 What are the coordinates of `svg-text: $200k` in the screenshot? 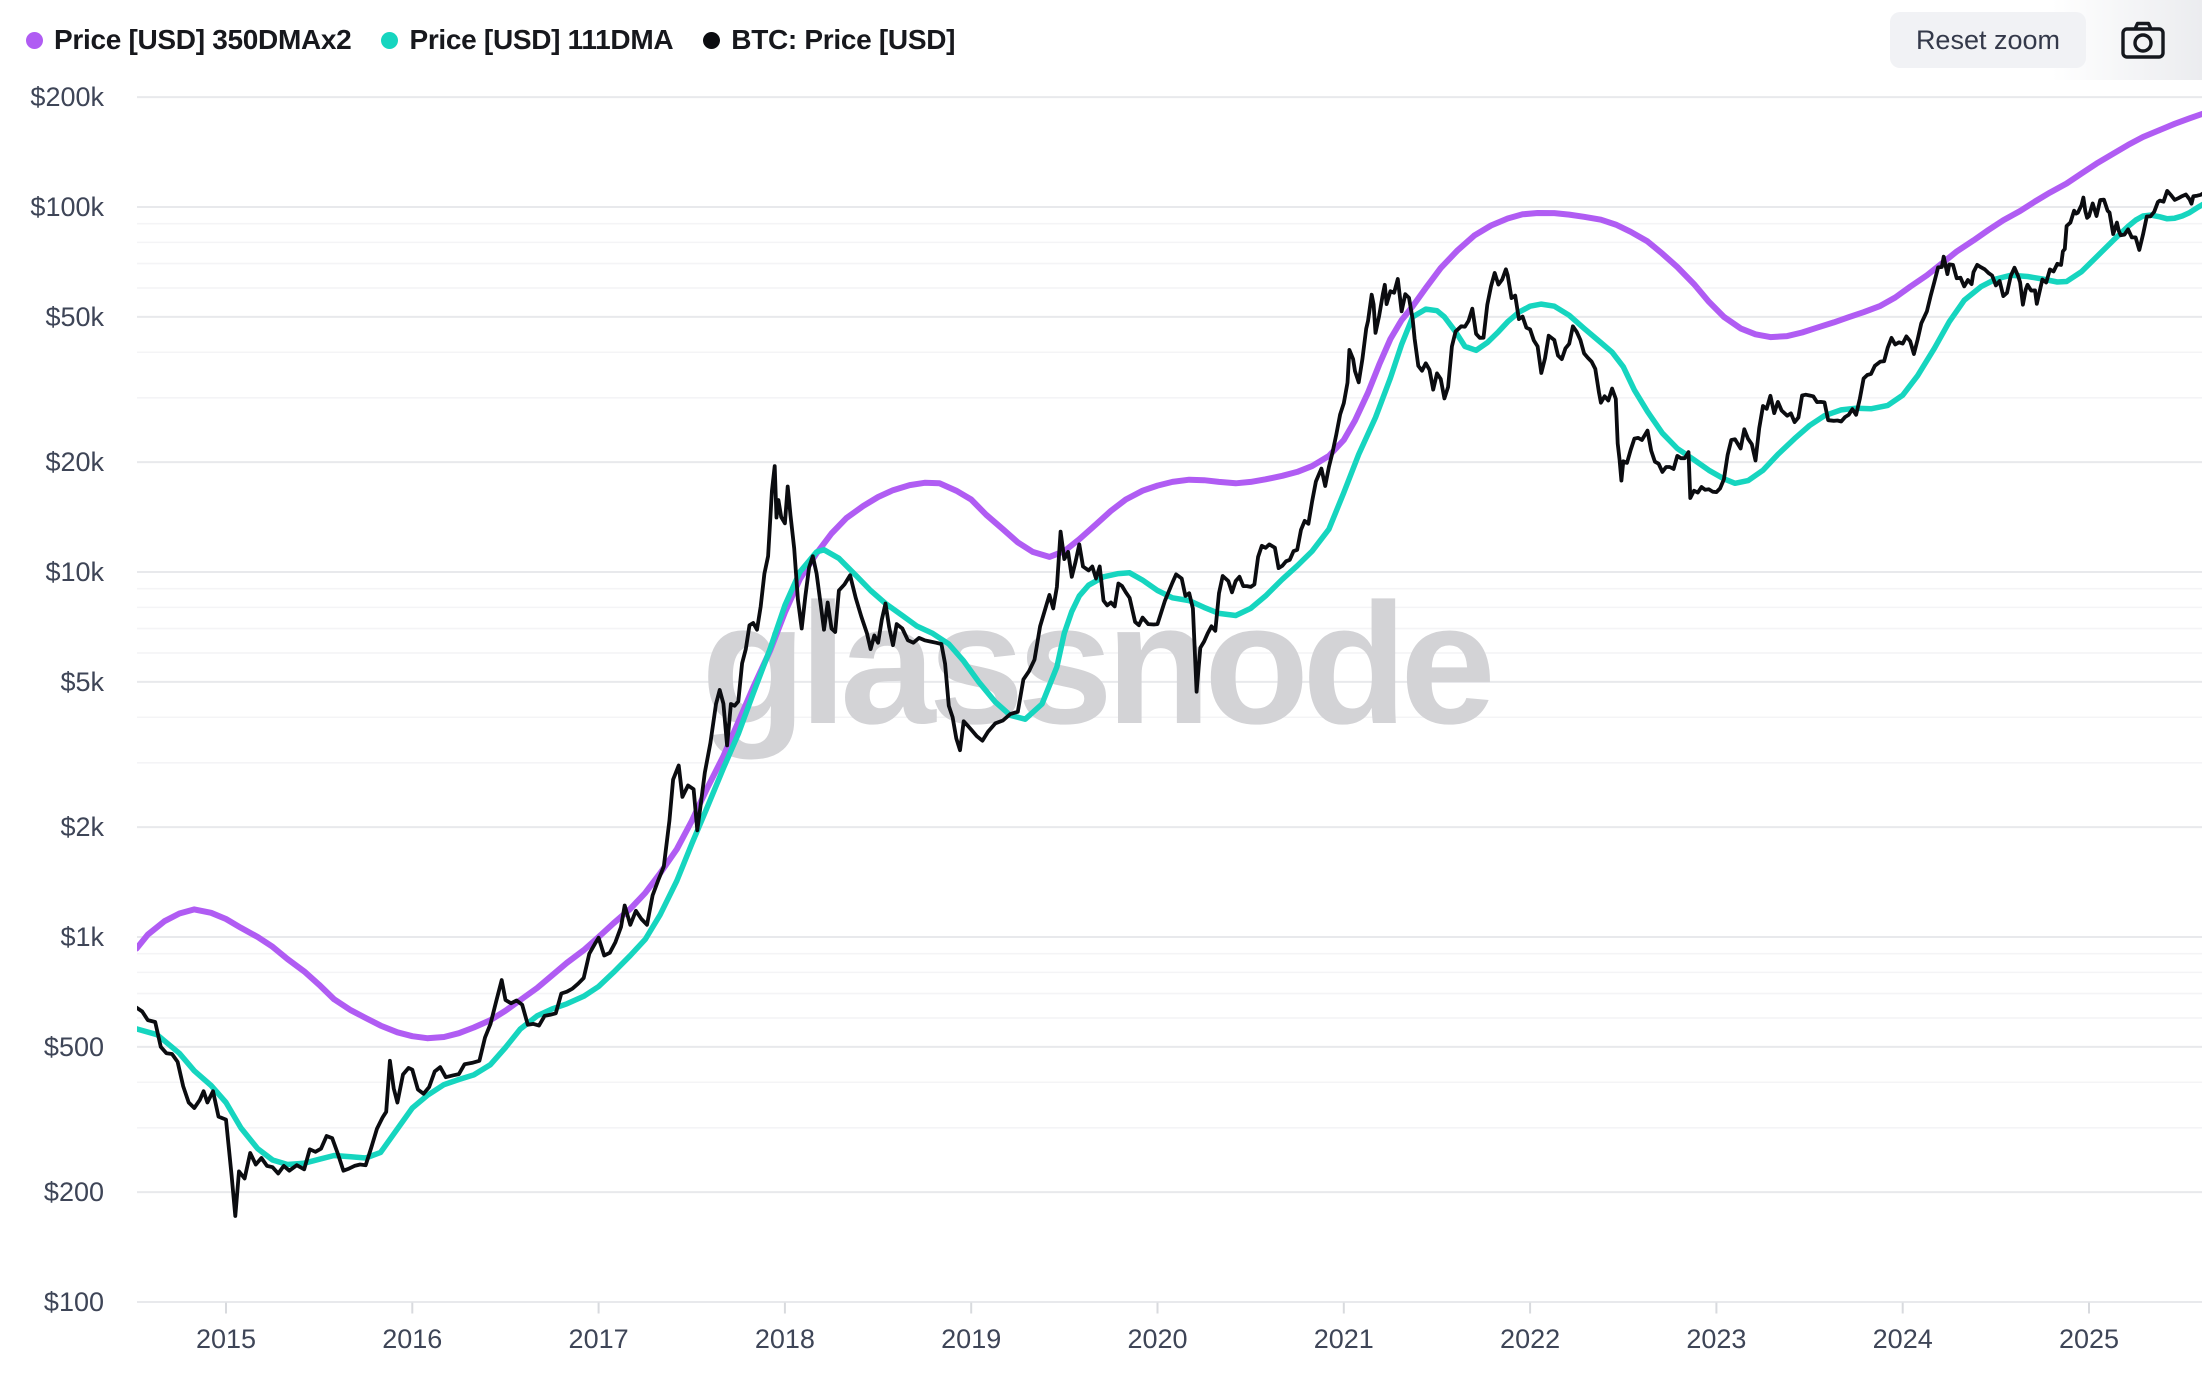 It's located at (67, 97).